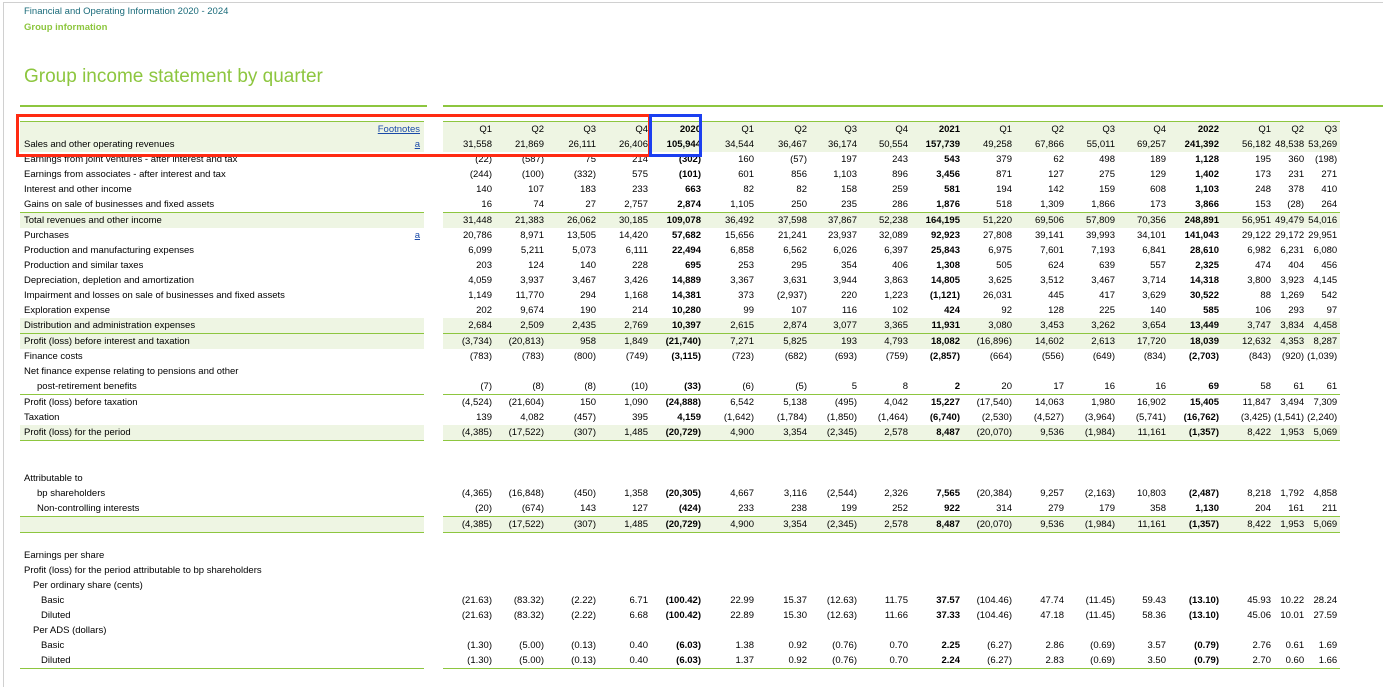  What do you see at coordinates (573, 525) in the screenshot?
I see `value-cell: (307)` at bounding box center [573, 525].